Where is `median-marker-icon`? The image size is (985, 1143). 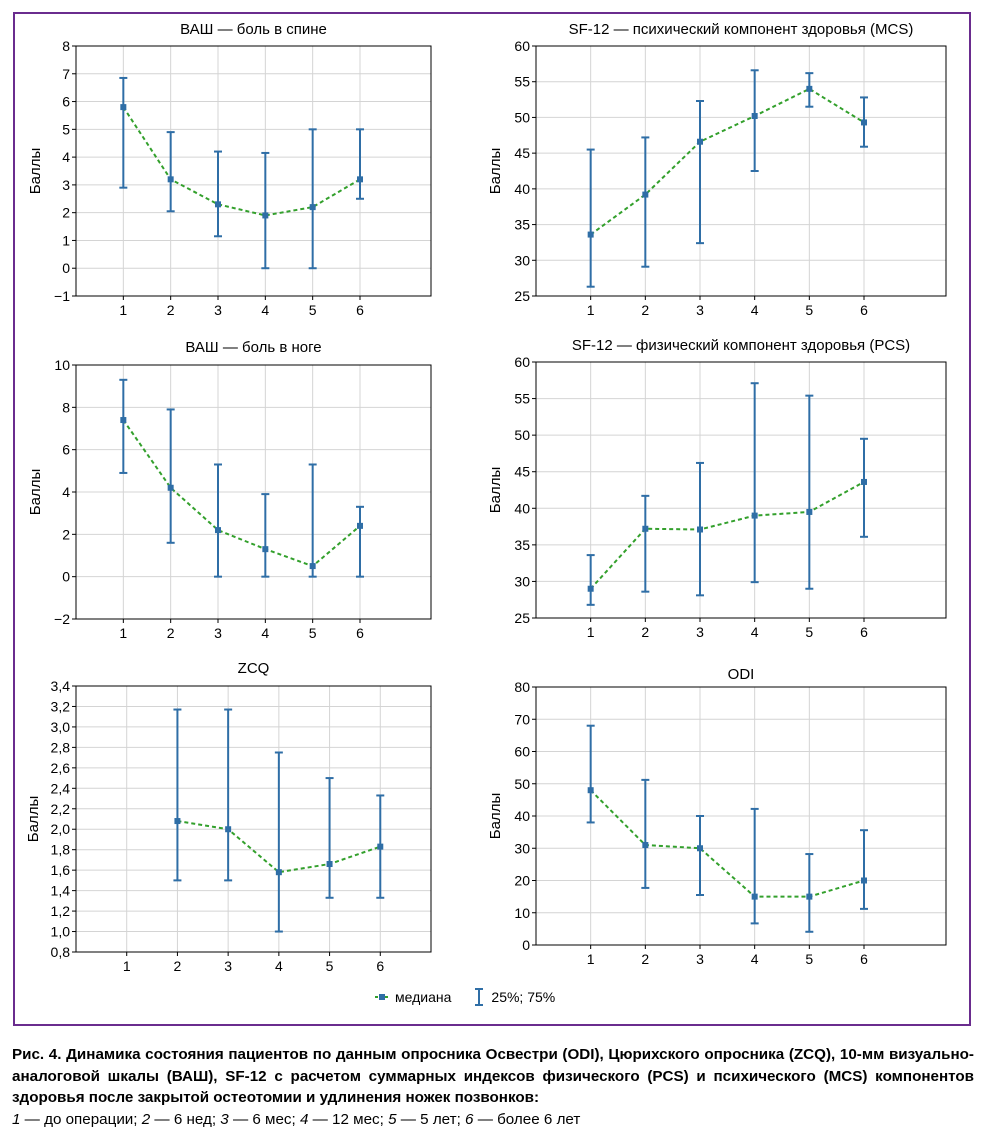 median-marker-icon is located at coordinates (382, 997).